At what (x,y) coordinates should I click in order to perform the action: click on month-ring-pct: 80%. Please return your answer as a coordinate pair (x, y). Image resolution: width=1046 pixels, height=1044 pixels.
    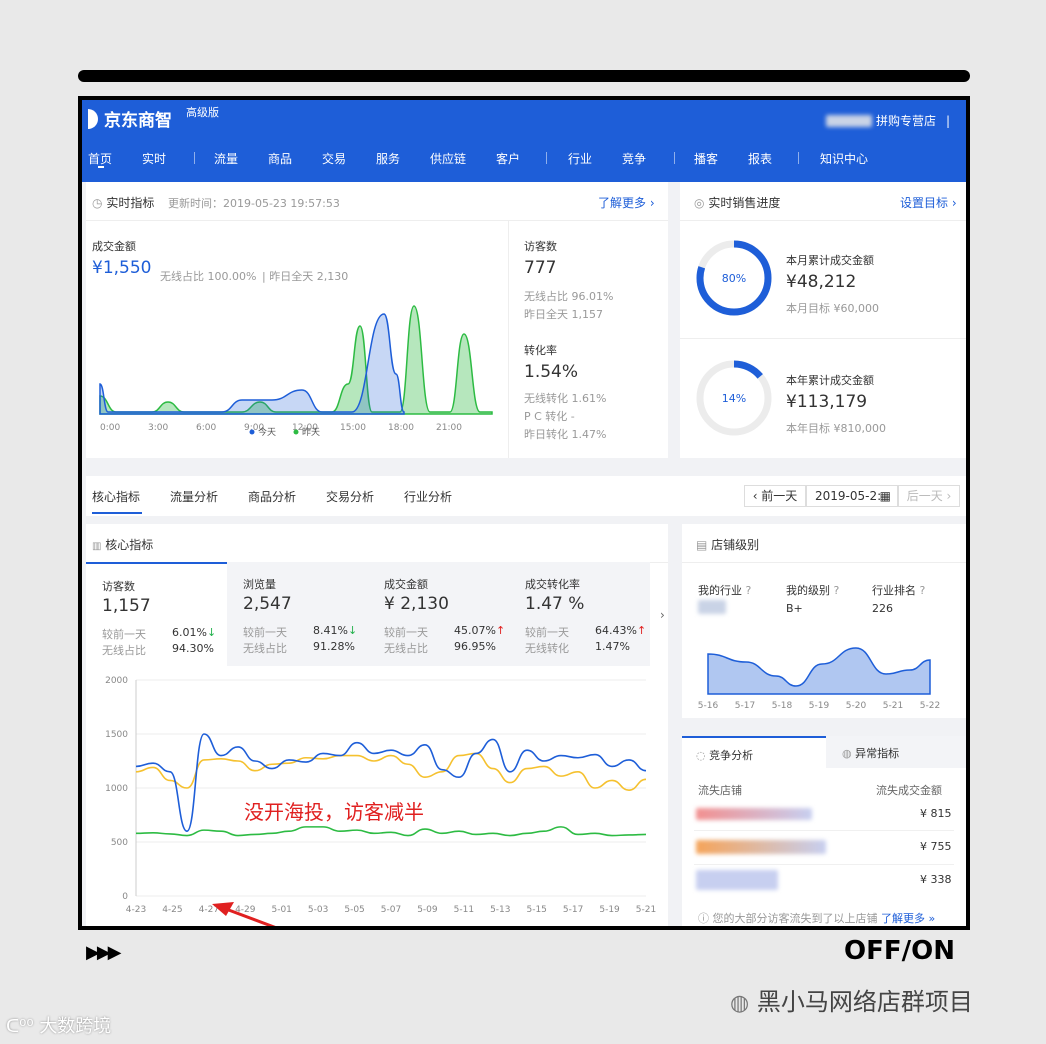
    Looking at the image, I should click on (734, 278).